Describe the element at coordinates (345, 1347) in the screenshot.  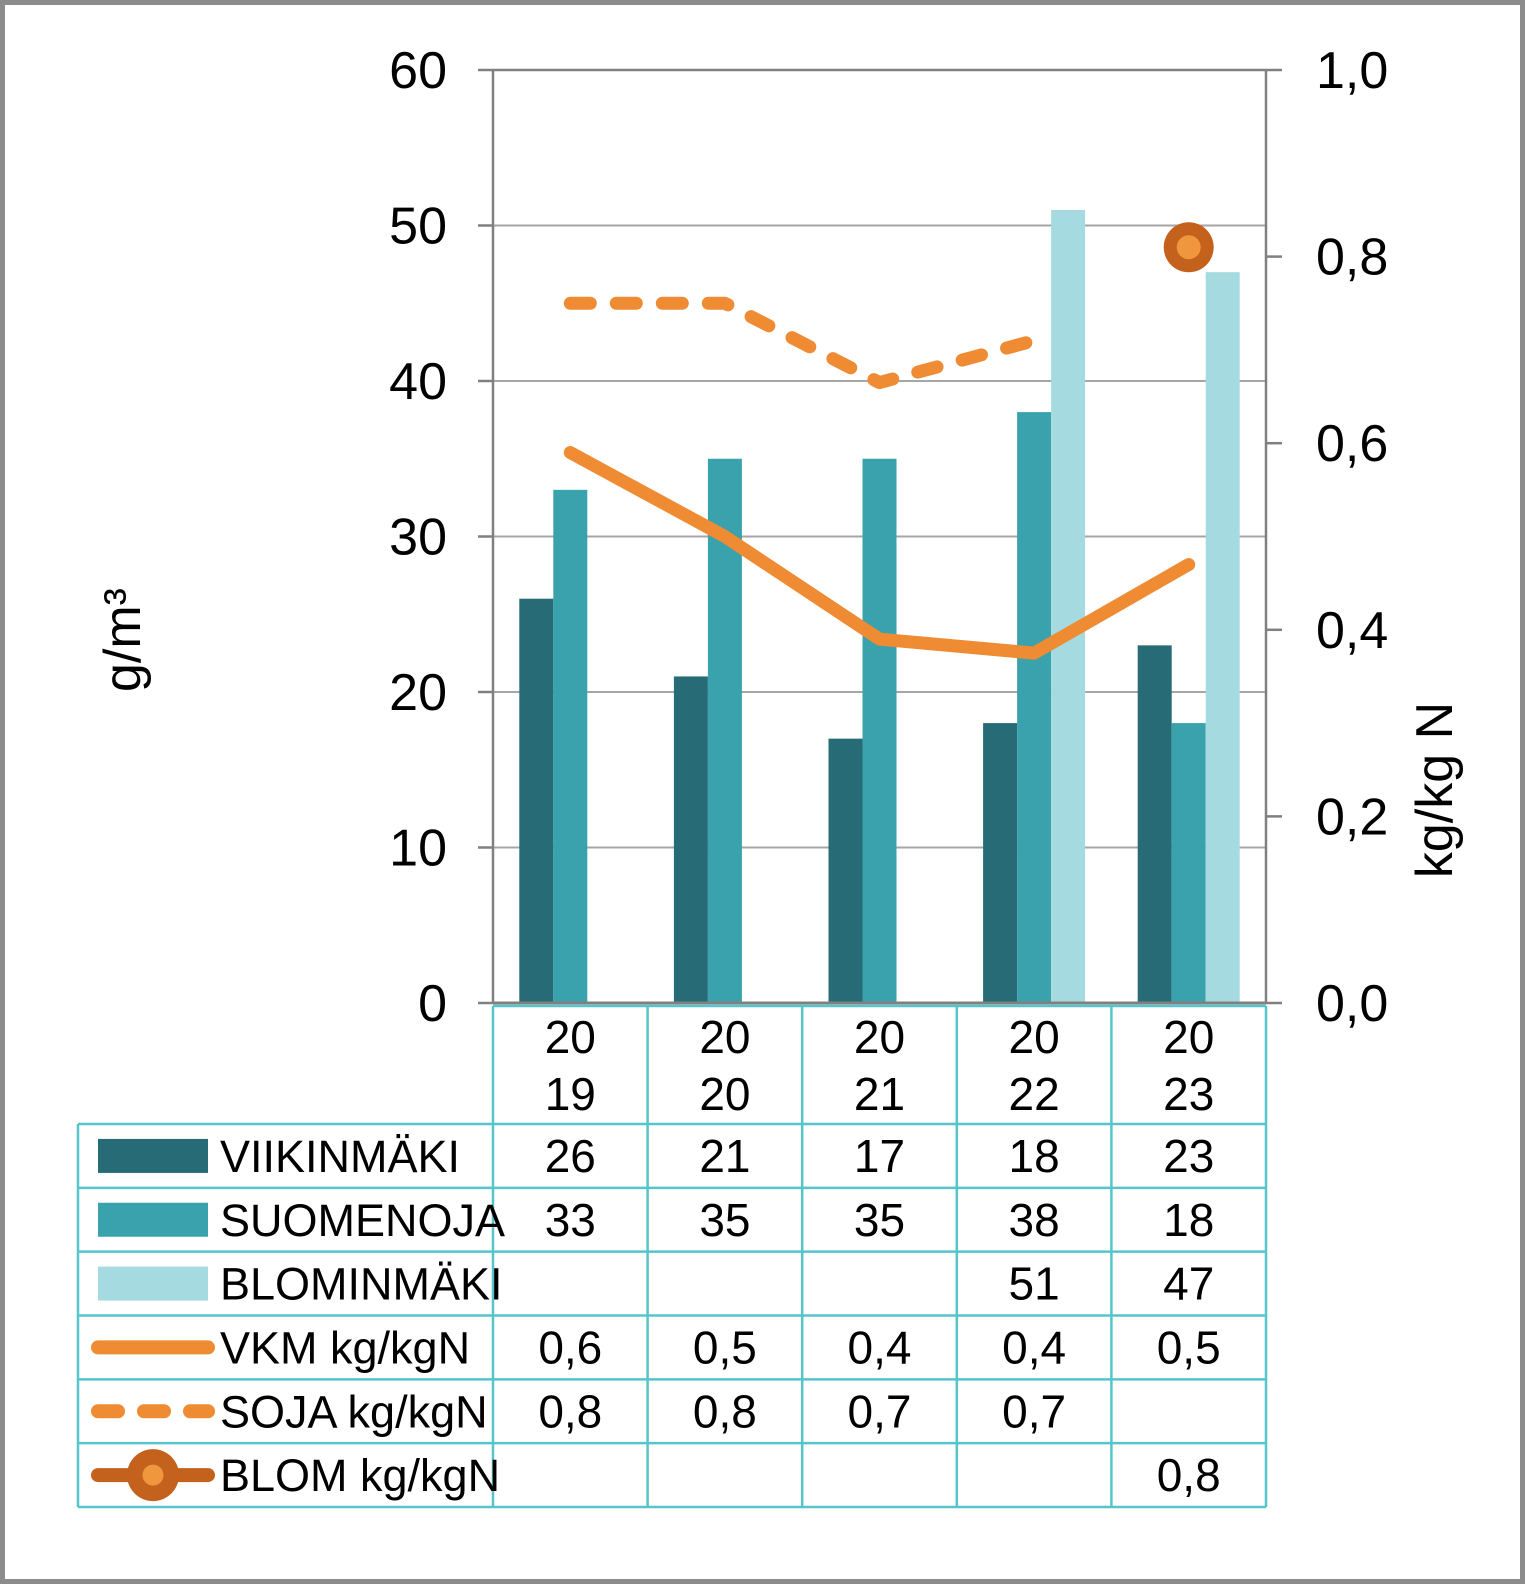
I see `legend-label: VKM kg/kgN` at that location.